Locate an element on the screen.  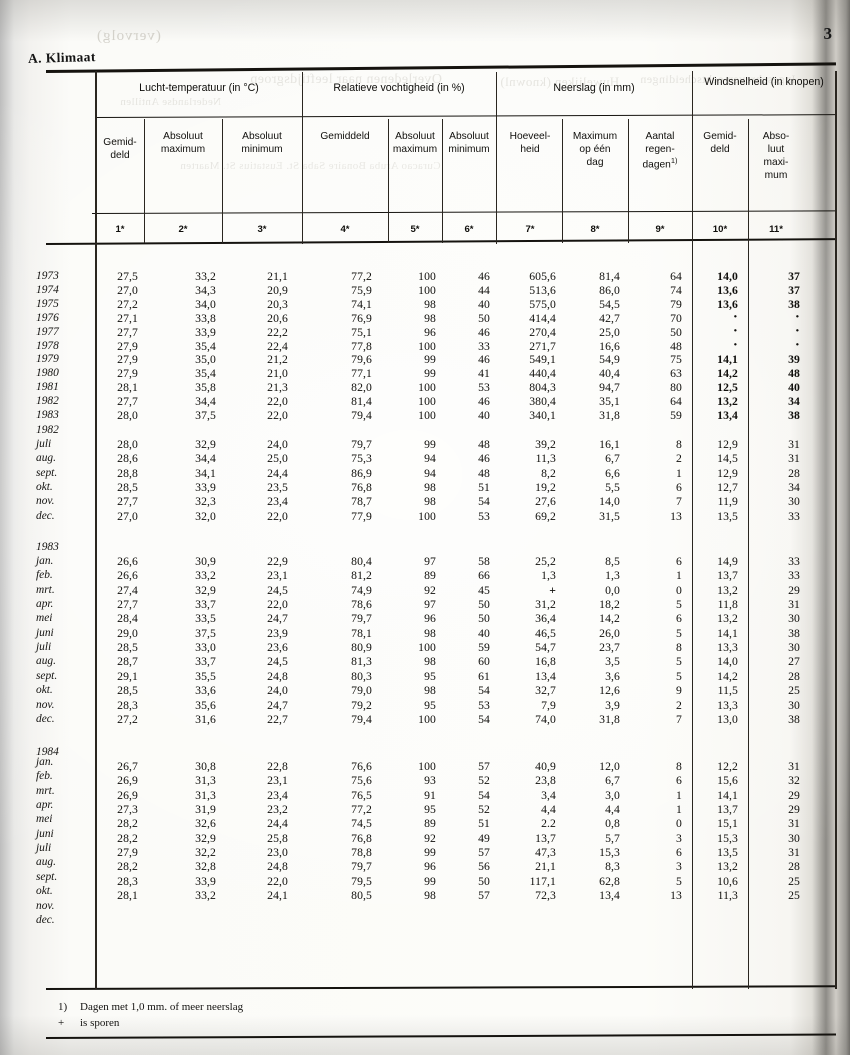
table-cell: 99 is located at coordinates (430, 881).